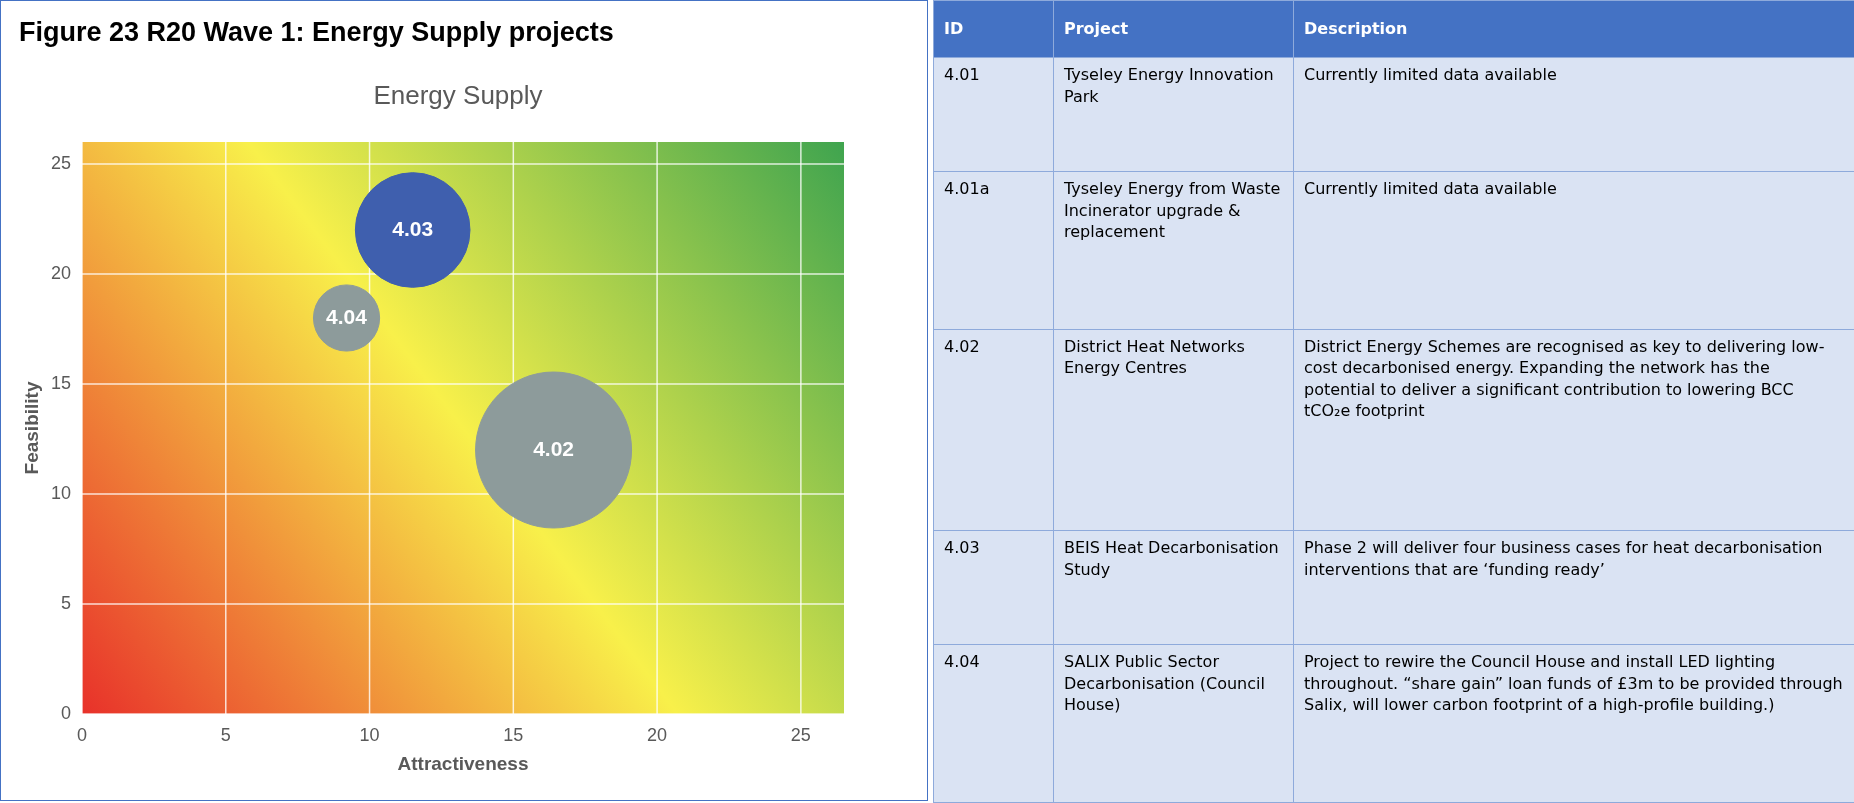  What do you see at coordinates (993, 723) in the screenshot?
I see `text: 4.04` at bounding box center [993, 723].